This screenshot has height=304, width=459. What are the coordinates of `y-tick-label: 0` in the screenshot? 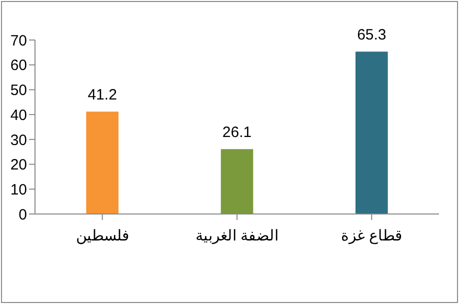 It's located at (22, 215).